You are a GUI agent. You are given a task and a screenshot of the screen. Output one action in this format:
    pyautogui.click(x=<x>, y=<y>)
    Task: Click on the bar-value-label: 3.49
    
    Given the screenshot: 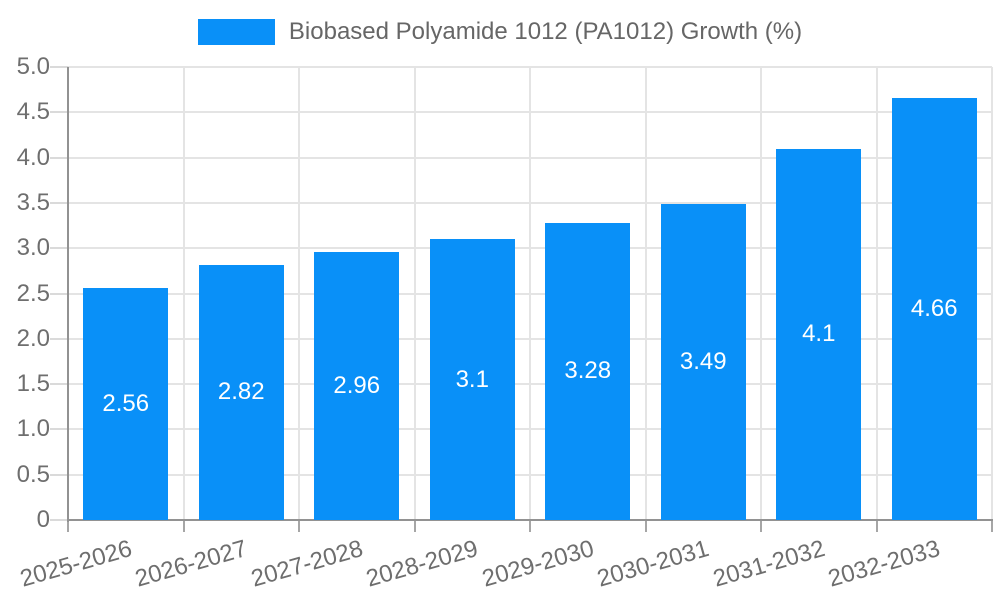 What is the action you would take?
    pyautogui.click(x=703, y=361)
    